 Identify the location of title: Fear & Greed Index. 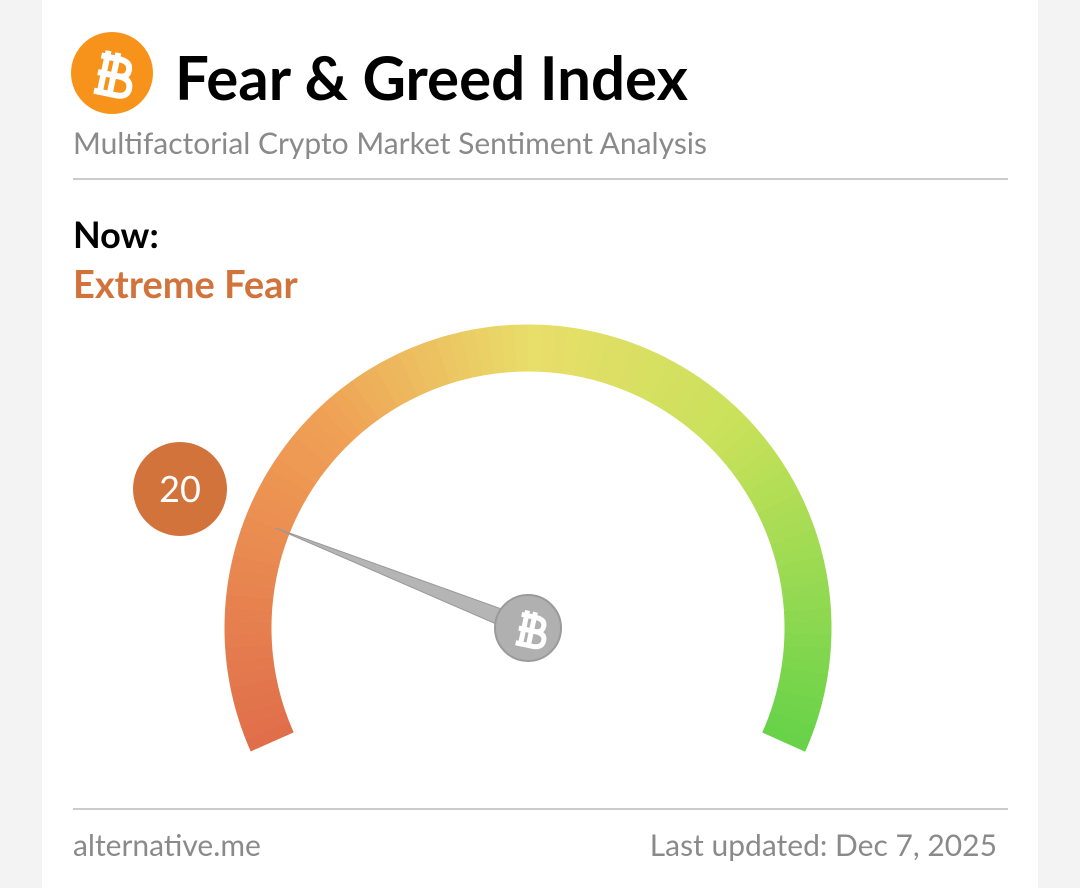
(432, 77).